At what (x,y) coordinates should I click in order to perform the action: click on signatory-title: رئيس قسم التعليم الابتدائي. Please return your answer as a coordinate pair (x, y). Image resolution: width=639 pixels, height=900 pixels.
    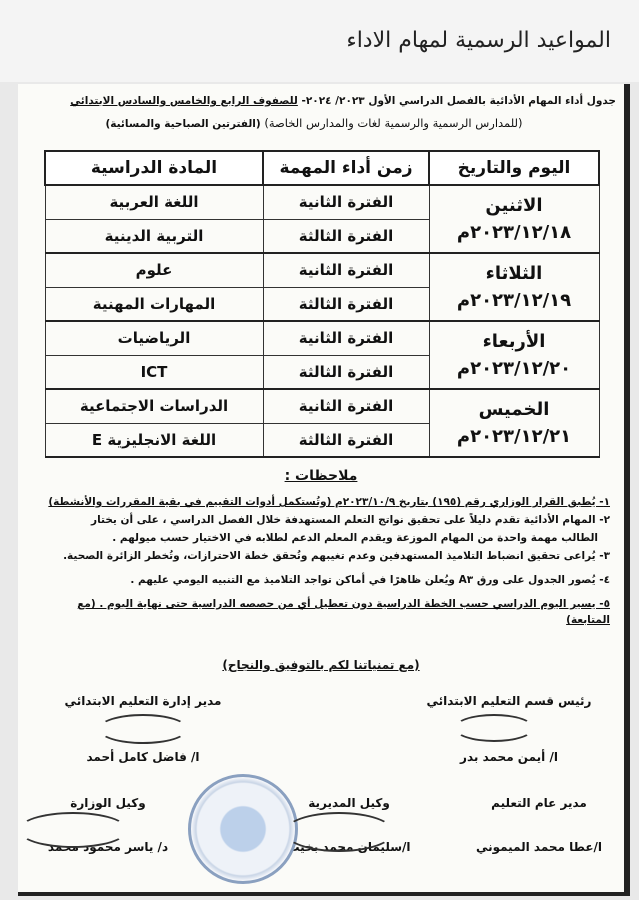
    Looking at the image, I should click on (509, 701).